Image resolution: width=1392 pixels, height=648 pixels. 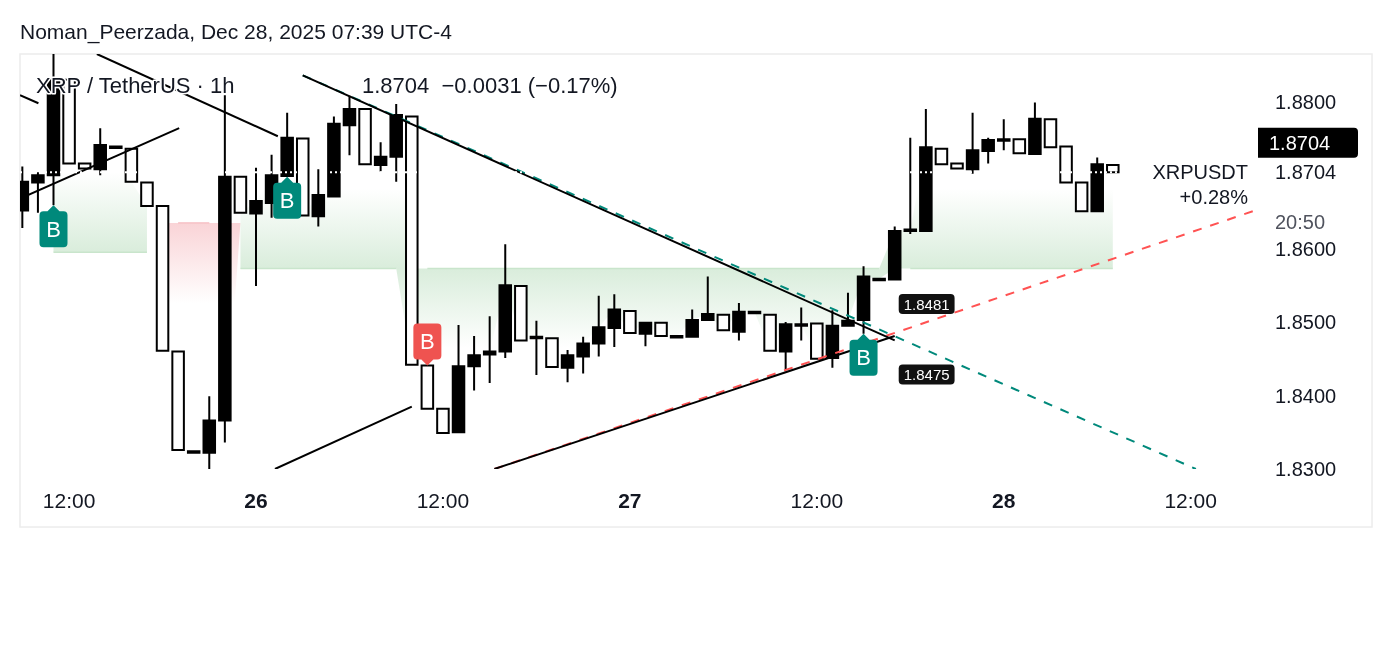 I want to click on x-tick-label: 28, so click(x=1004, y=500).